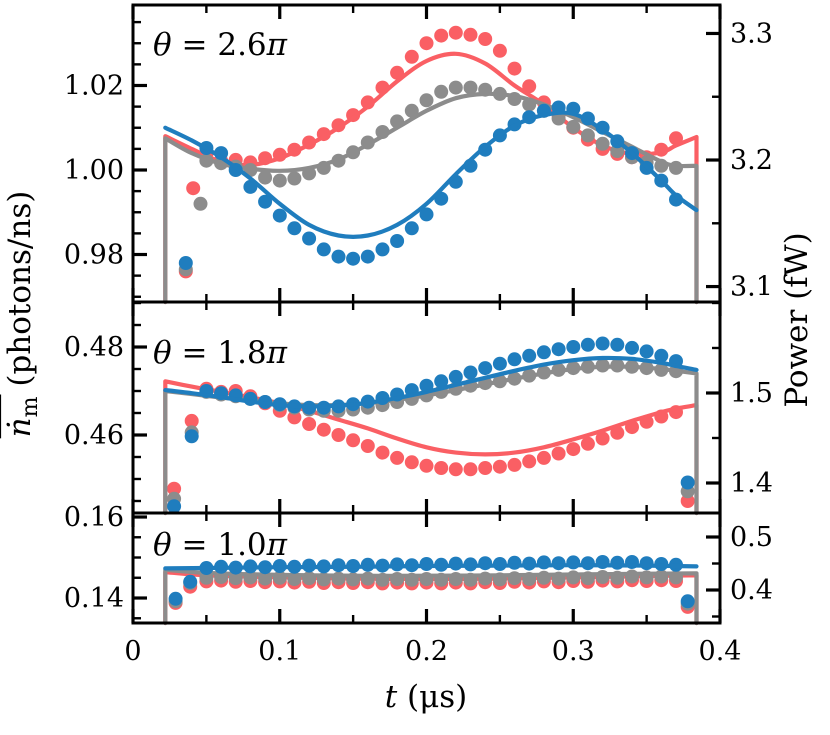 Image resolution: width=830 pixels, height=735 pixels. What do you see at coordinates (94, 517) in the screenshot?
I see `y-tick-label-left: 0.16` at bounding box center [94, 517].